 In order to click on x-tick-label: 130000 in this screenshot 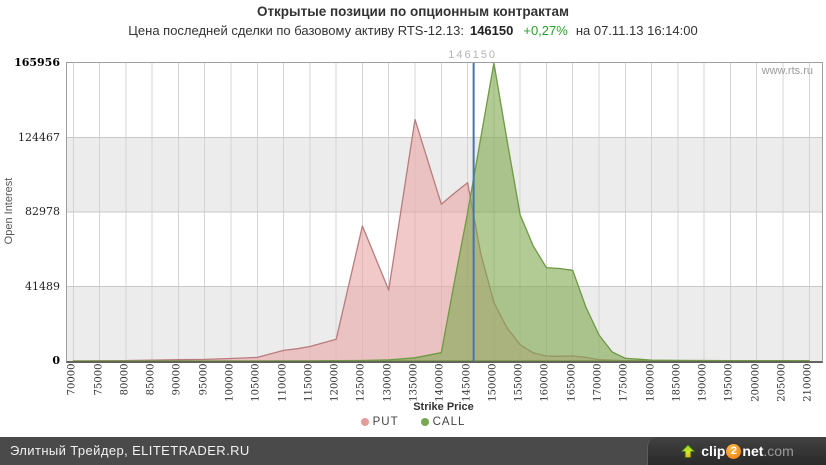, I will do `click(388, 382)`.